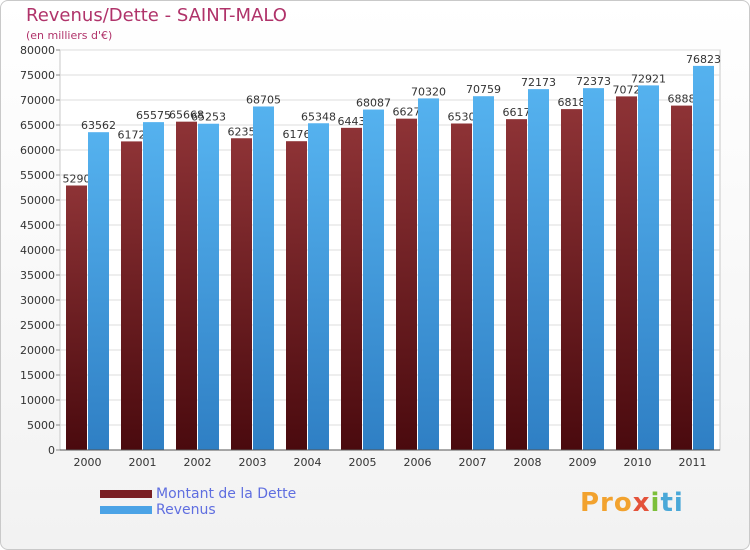 This screenshot has height=550, width=750. What do you see at coordinates (517, 112) in the screenshot?
I see `data-label-dette: 6617` at bounding box center [517, 112].